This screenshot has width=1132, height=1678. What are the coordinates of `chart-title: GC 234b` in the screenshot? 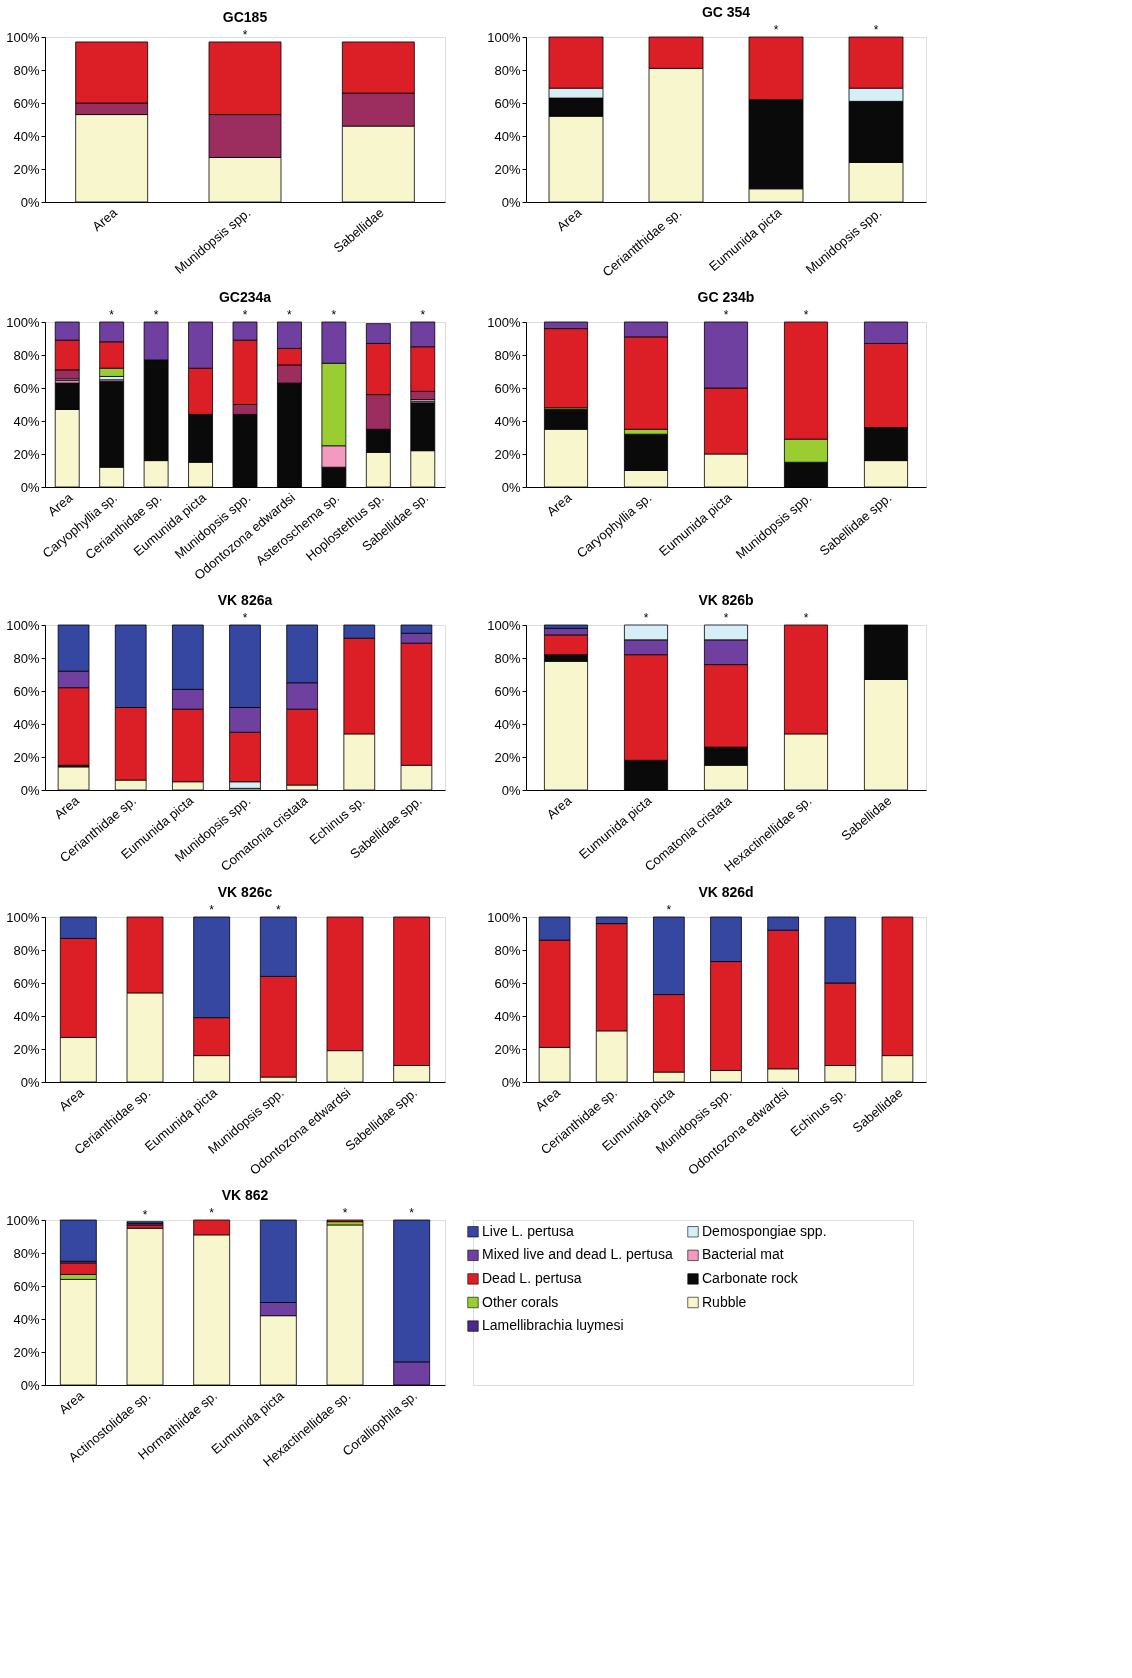 It's located at (726, 297).